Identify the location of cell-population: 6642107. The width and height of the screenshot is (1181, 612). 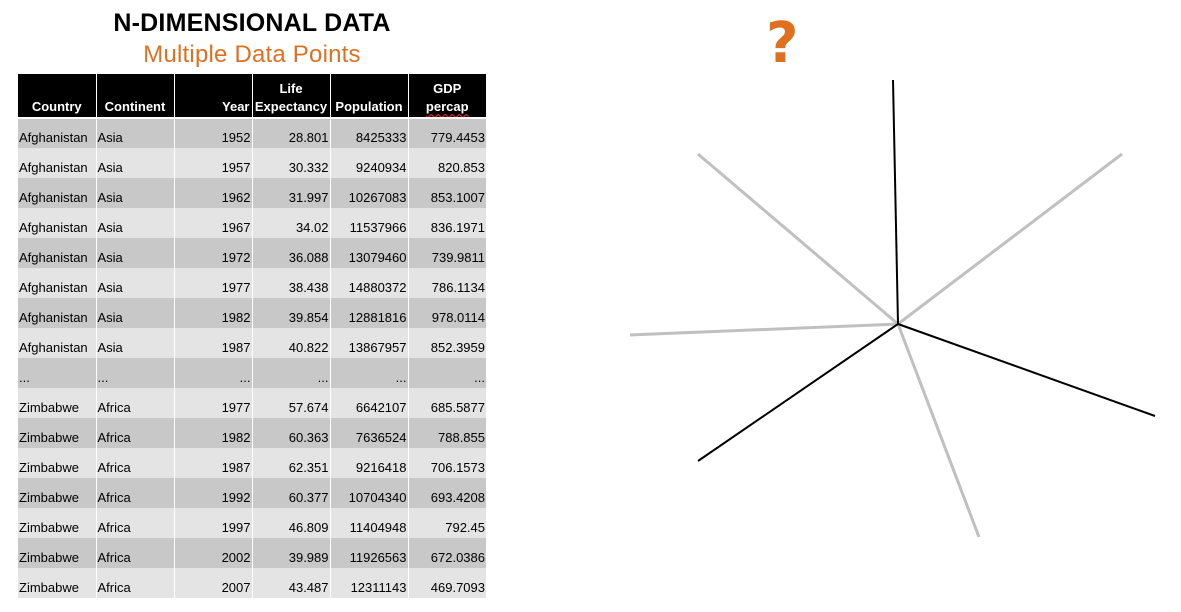
(368, 403).